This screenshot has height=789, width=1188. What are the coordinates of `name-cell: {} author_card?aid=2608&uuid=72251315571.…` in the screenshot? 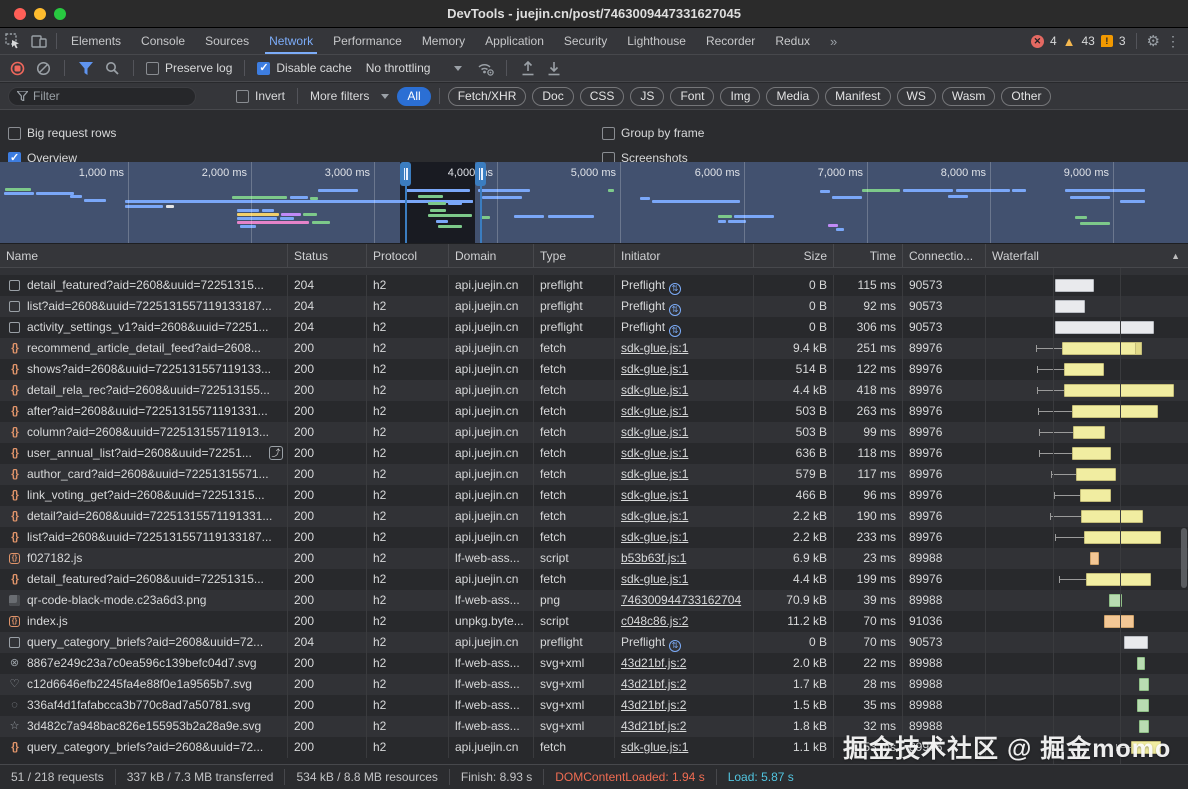 It's located at (143, 474).